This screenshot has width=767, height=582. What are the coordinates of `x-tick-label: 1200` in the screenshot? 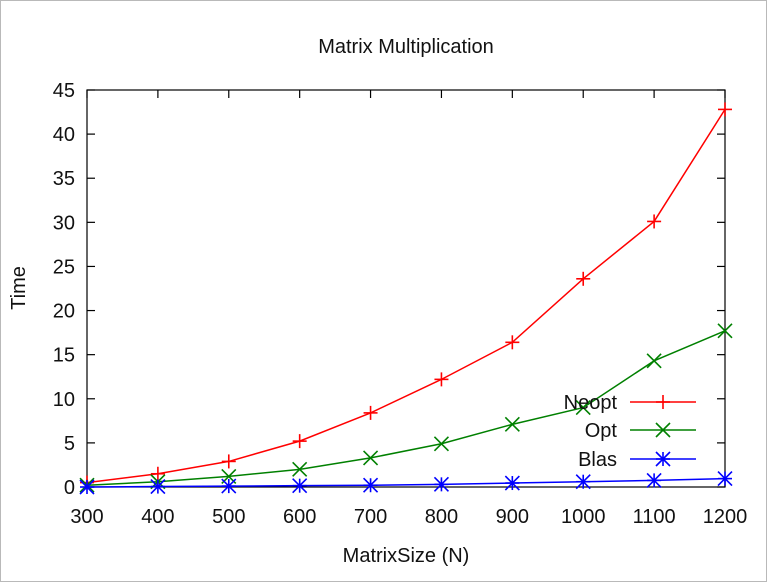 It's located at (725, 517).